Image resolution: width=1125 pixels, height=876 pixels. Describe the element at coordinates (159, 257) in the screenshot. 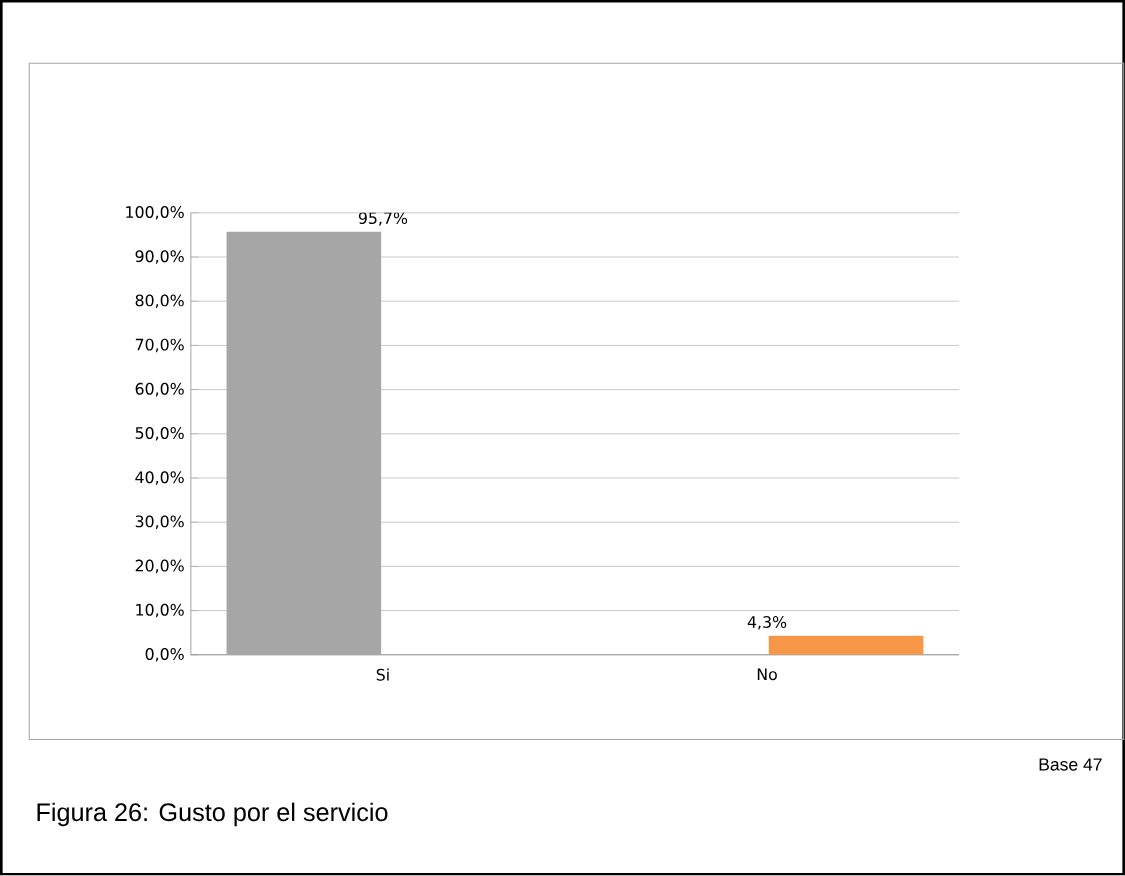

I see `y-tick-label: 90,0%` at that location.